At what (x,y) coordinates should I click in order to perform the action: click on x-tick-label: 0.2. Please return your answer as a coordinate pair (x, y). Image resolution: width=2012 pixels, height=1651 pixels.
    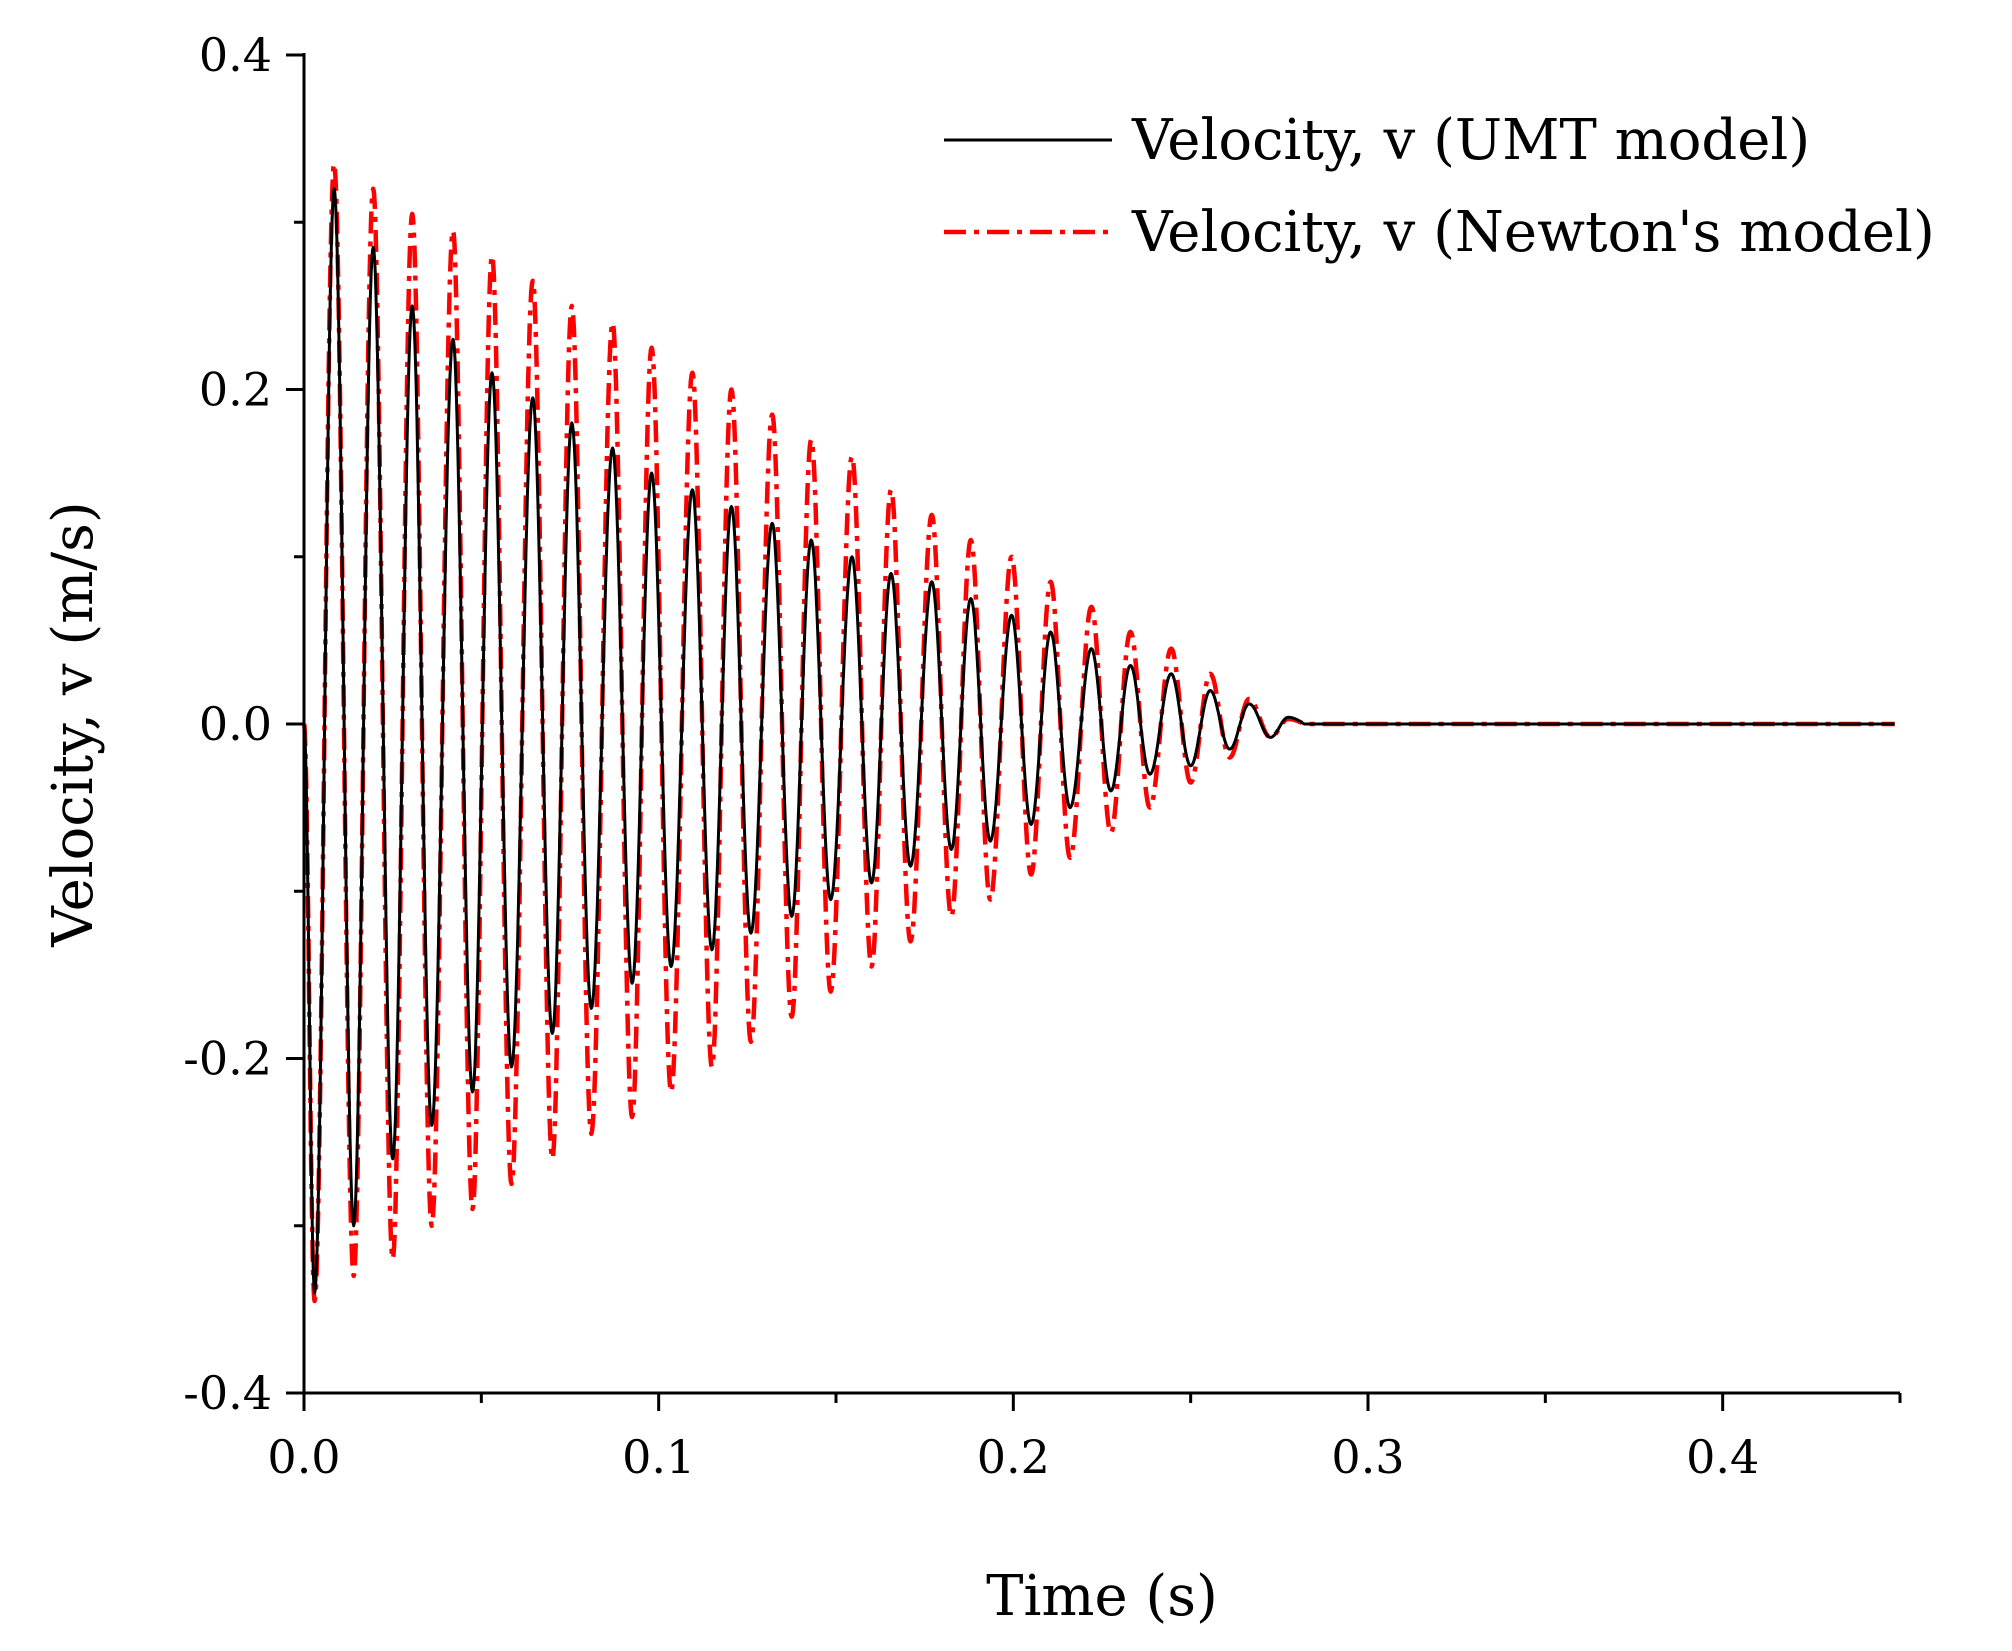
    Looking at the image, I should click on (1013, 1457).